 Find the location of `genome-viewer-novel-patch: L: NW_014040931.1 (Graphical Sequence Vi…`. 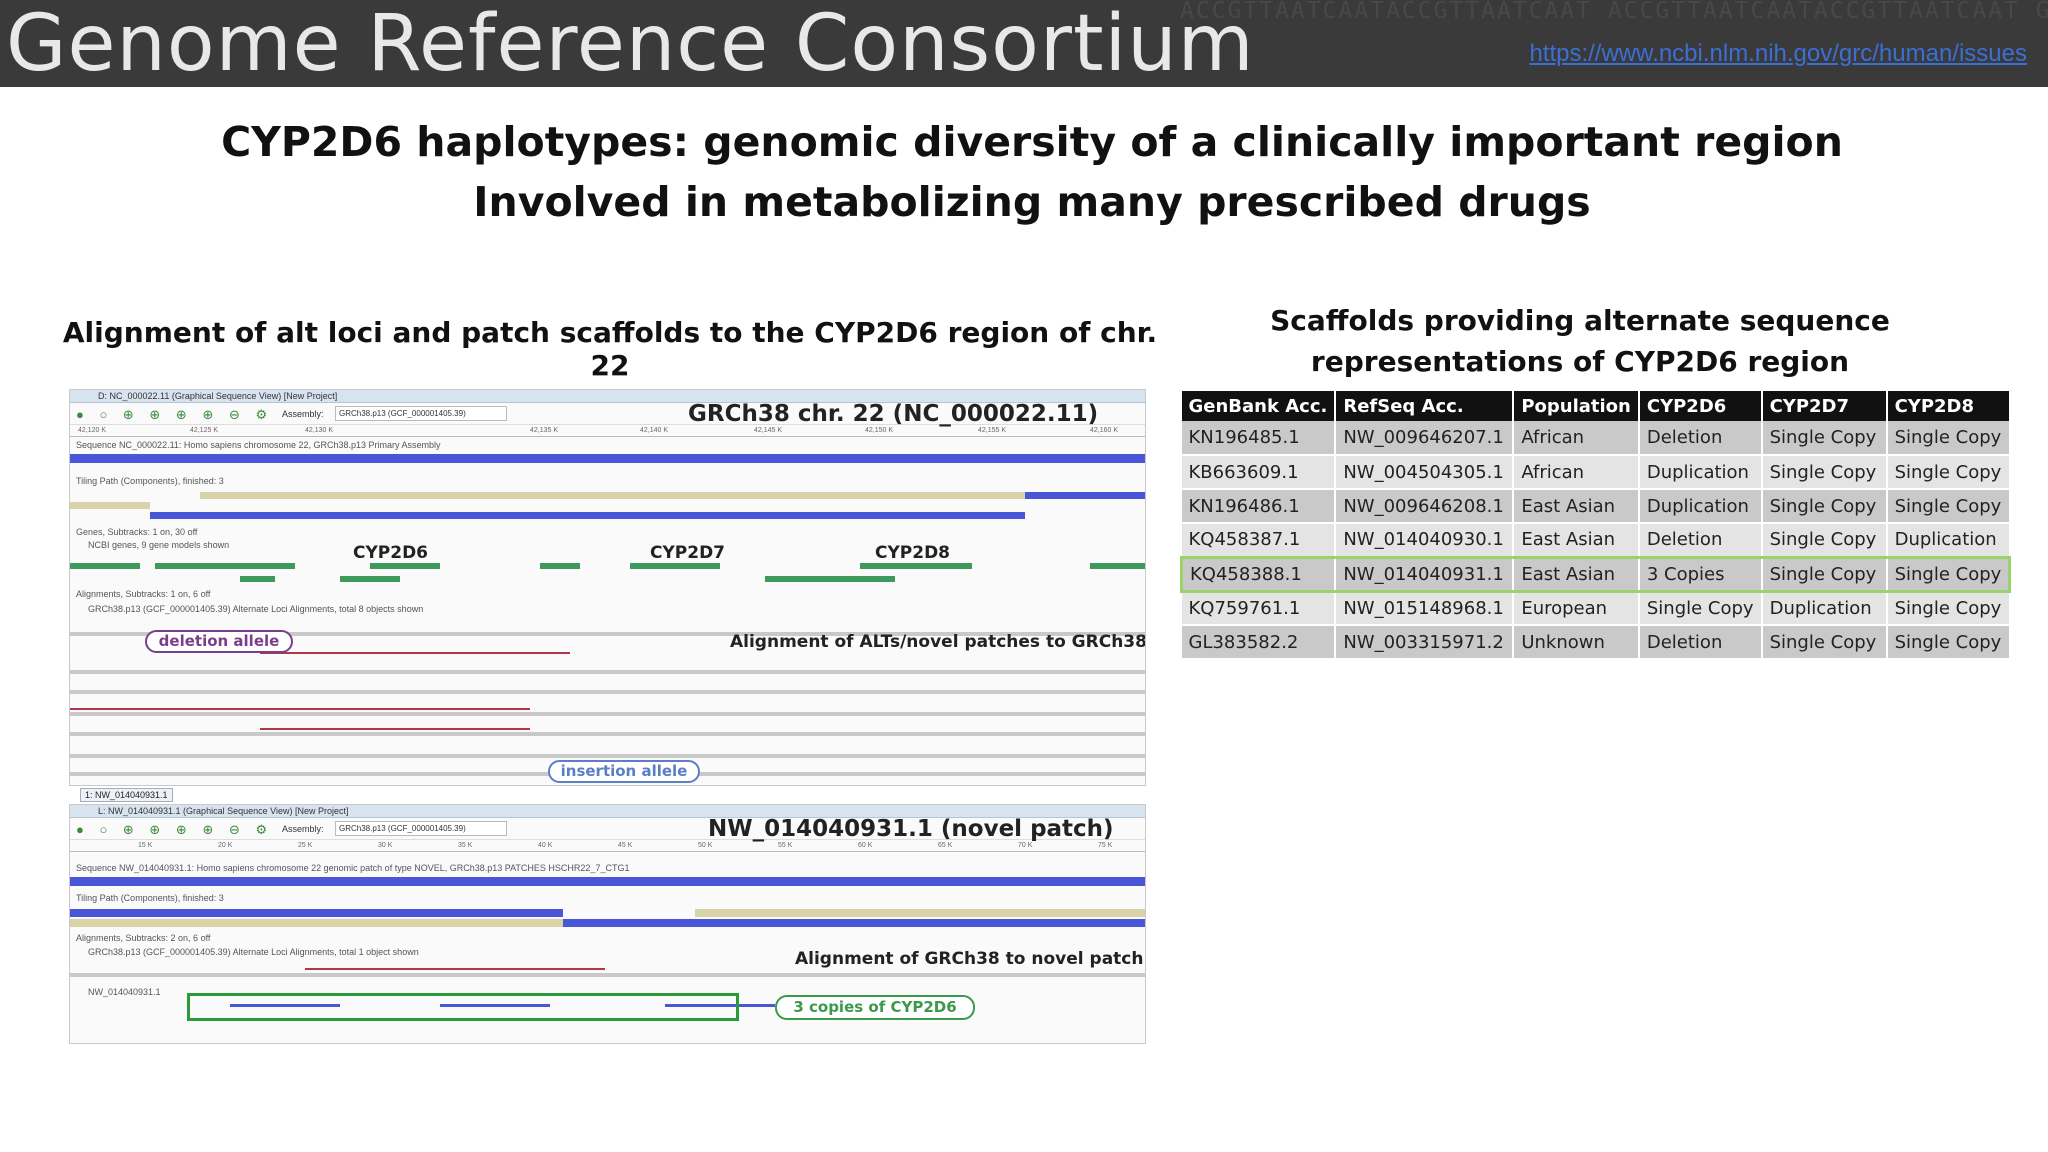

genome-viewer-novel-patch: L: NW_014040931.1 (Graphical Sequence Vi… is located at coordinates (607, 924).